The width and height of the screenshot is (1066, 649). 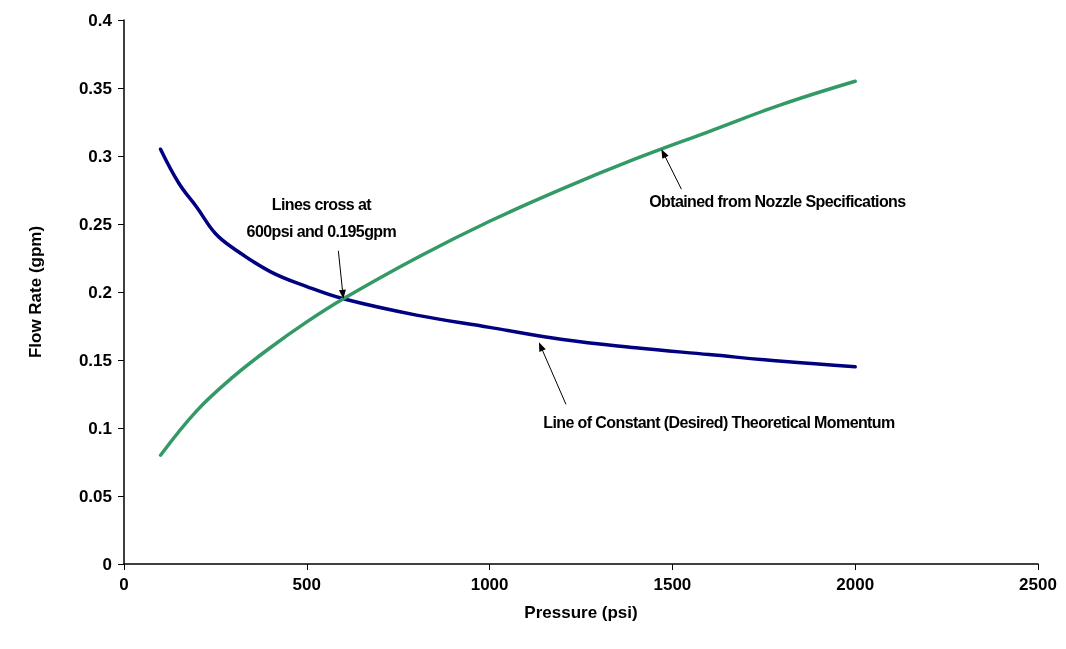 What do you see at coordinates (777, 202) in the screenshot?
I see `annotation: Obtained from Nozzle Specifications` at bounding box center [777, 202].